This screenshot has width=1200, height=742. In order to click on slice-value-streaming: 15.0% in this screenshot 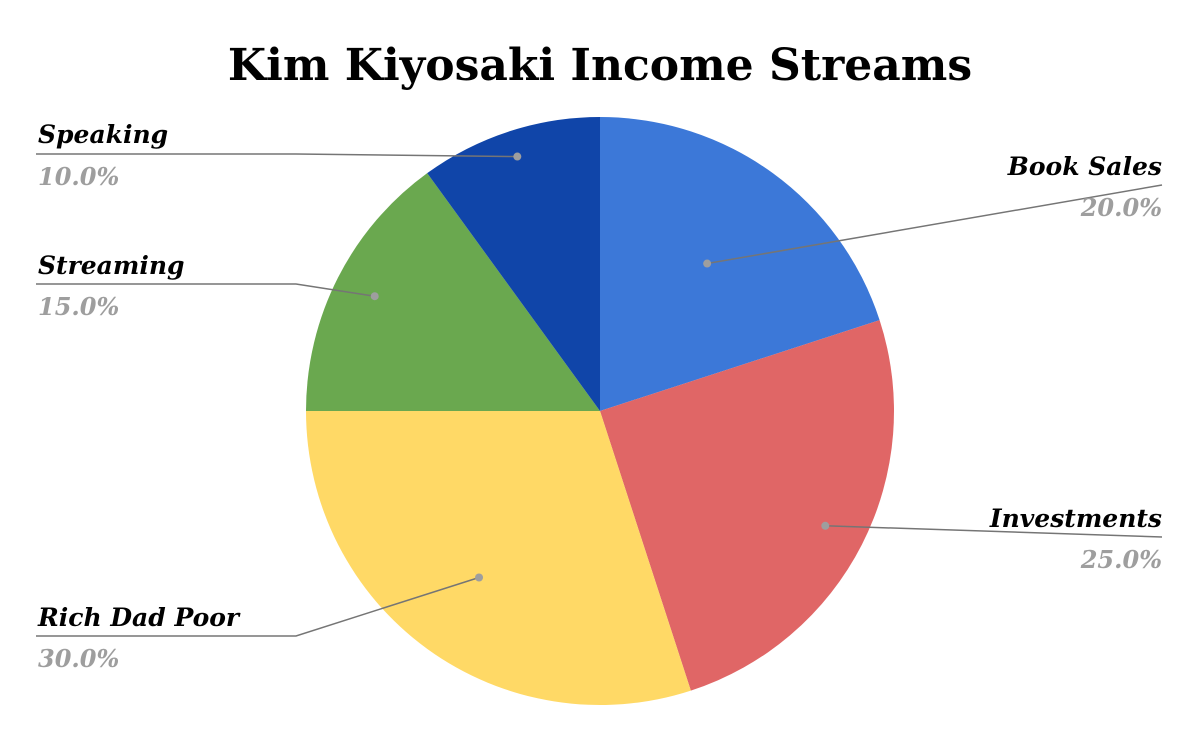, I will do `click(78, 306)`.